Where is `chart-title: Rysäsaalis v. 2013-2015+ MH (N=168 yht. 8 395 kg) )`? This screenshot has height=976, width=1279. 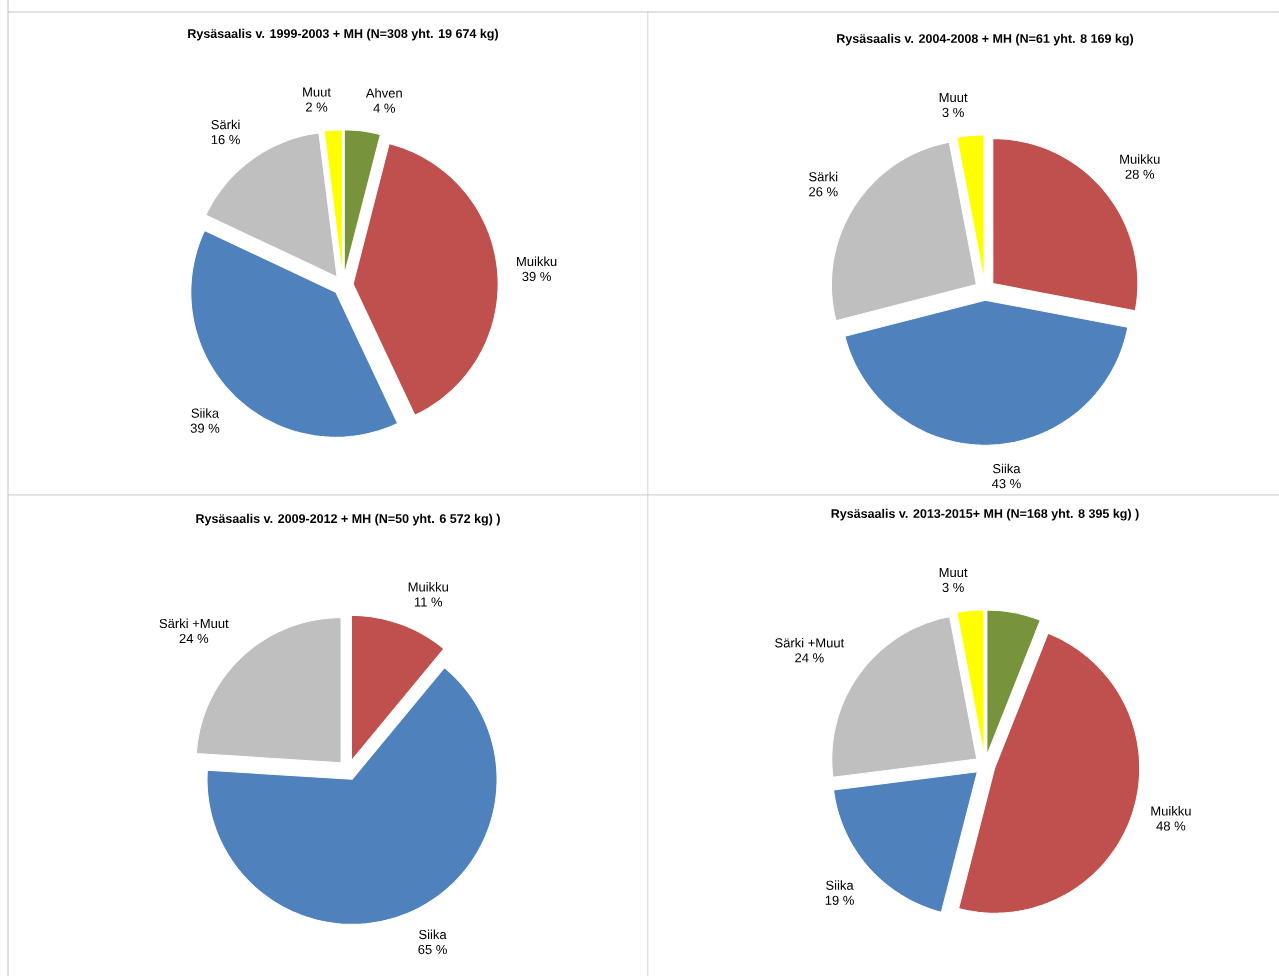
chart-title: Rysäsaalis v. 2013-2015+ MH (N=168 yht. 8 395 kg) ) is located at coordinates (985, 514).